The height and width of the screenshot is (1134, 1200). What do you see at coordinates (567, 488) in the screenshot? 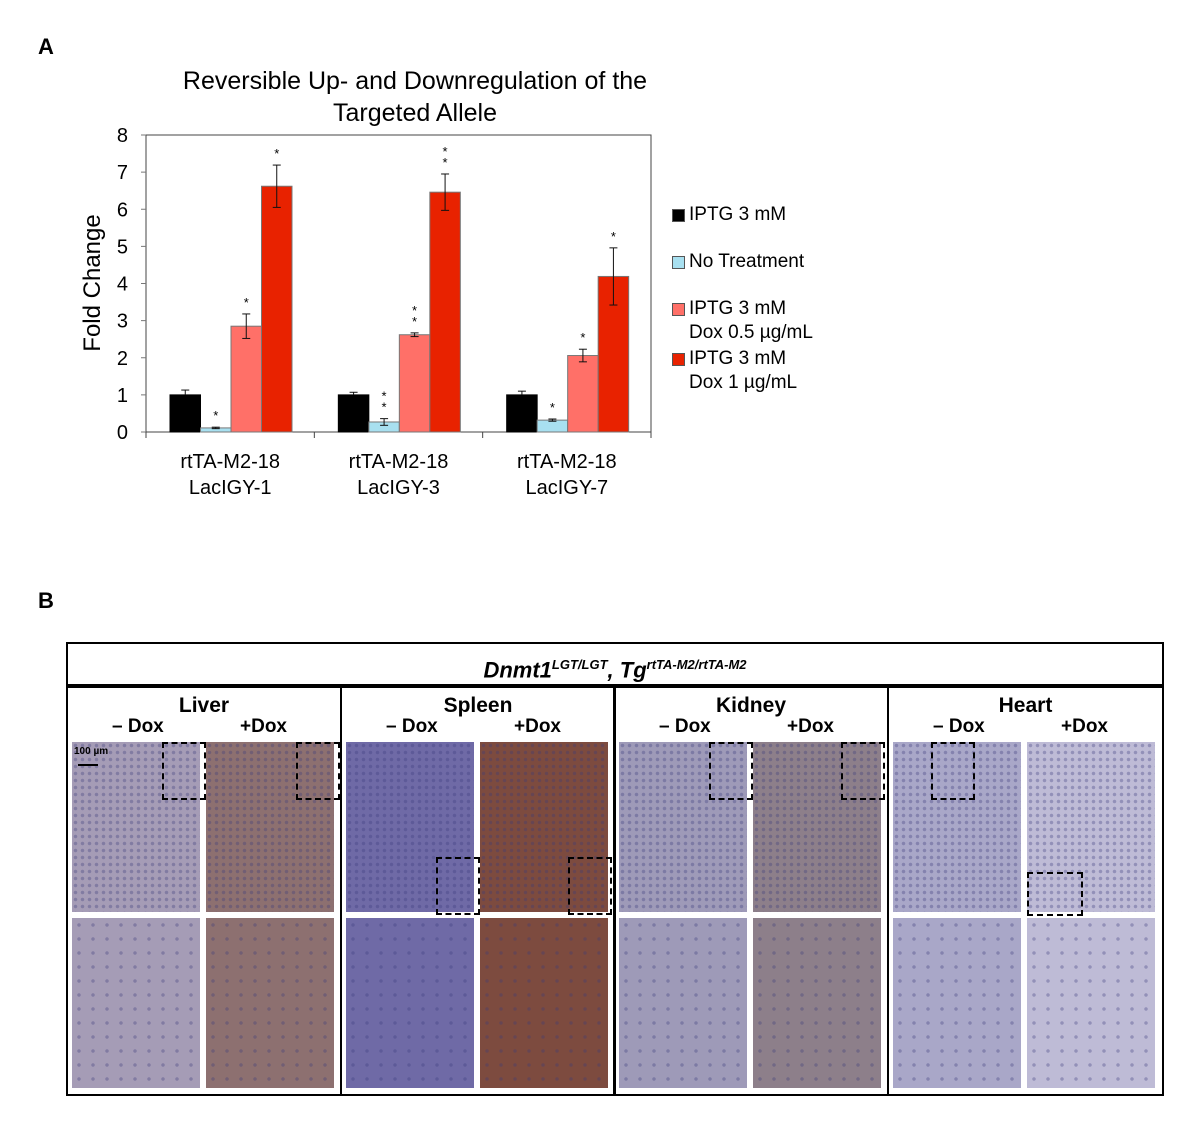
I see `x-tick-label: LacIGY-7` at bounding box center [567, 488].